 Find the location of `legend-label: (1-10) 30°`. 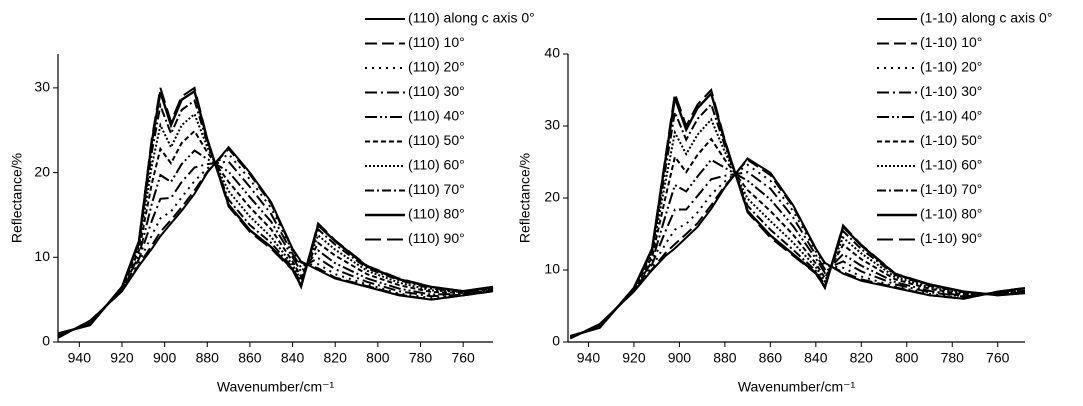

legend-label: (1-10) 30° is located at coordinates (951, 91).